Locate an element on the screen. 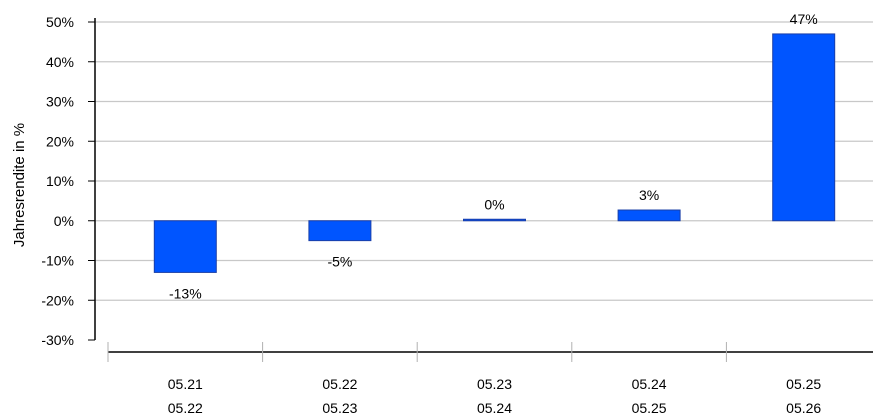  bar-value-label: 0% is located at coordinates (494, 204).